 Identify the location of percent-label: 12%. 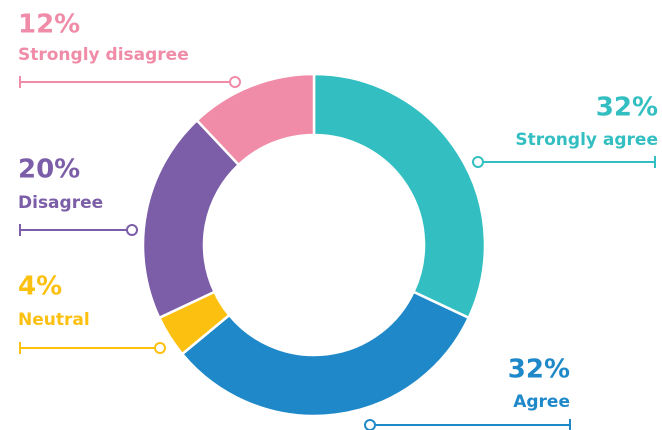
(49, 25).